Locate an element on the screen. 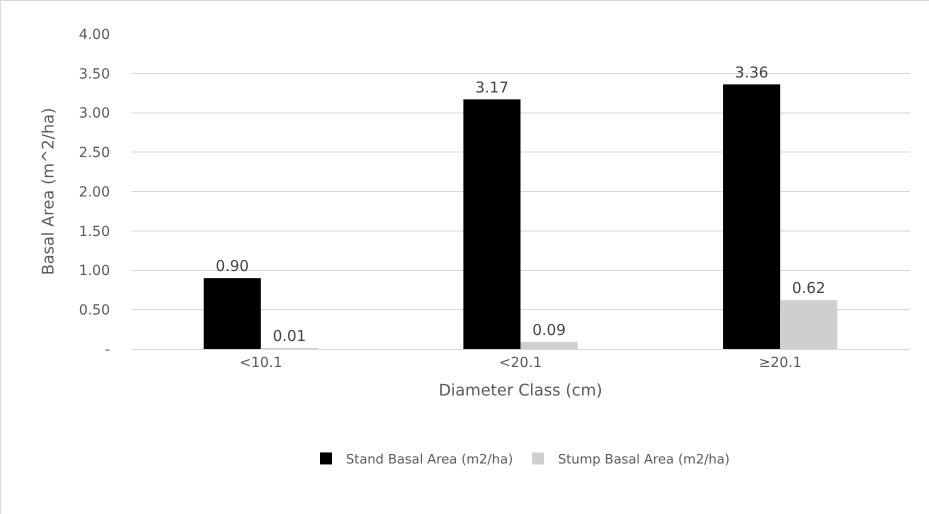 This screenshot has height=514, width=929. x-tick-label: <10.1 is located at coordinates (260, 362).